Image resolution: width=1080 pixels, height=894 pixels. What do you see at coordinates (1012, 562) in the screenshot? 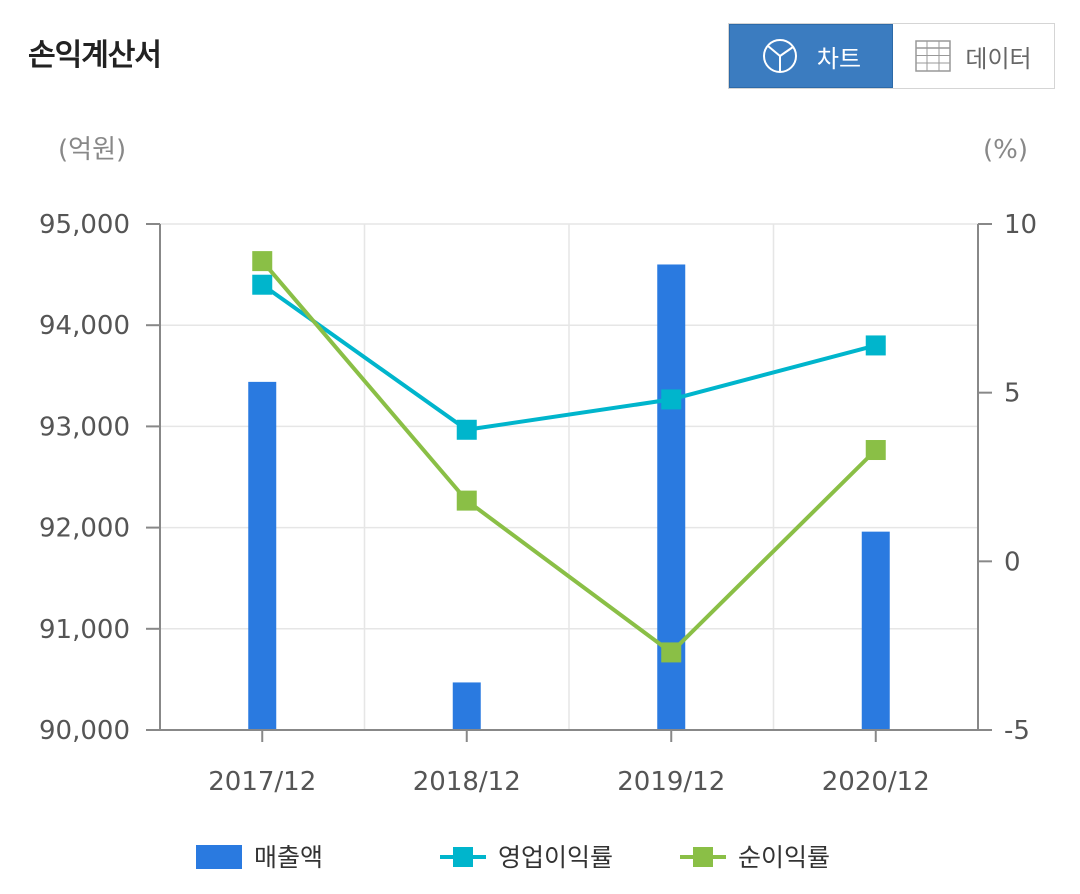
I see `y-right-tick-label: 0` at bounding box center [1012, 562].